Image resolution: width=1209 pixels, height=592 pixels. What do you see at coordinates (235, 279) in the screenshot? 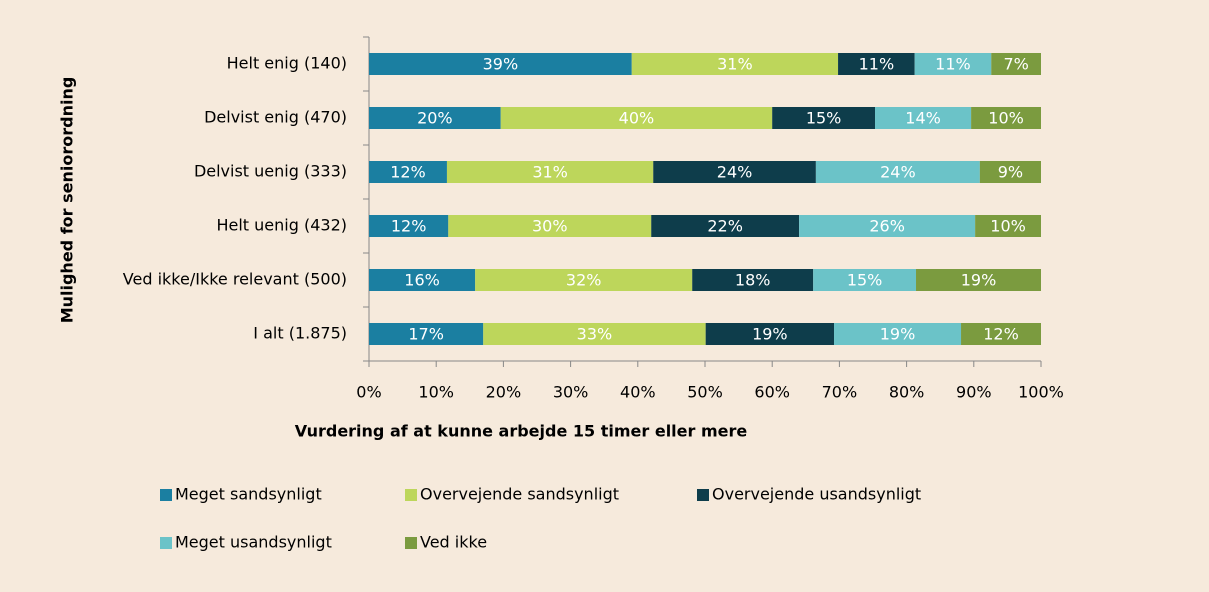
I see `y-tick-label: Ved ikke/Ikke relevant (500)` at bounding box center [235, 279].